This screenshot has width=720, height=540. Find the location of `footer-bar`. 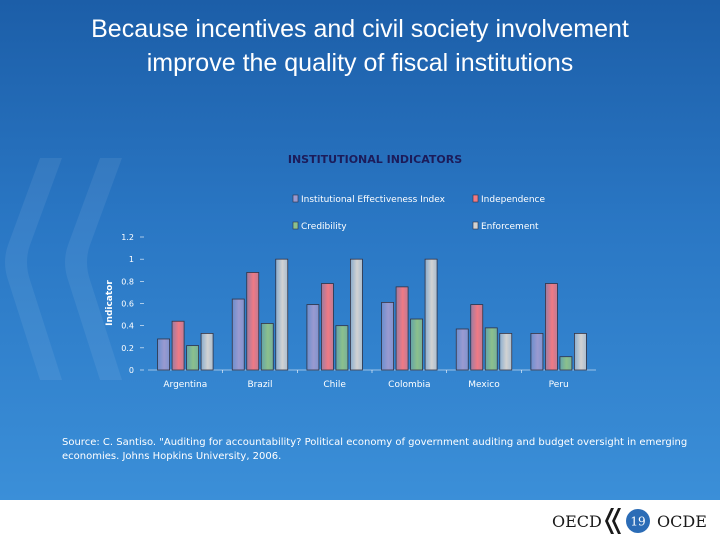

footer-bar is located at coordinates (360, 520).